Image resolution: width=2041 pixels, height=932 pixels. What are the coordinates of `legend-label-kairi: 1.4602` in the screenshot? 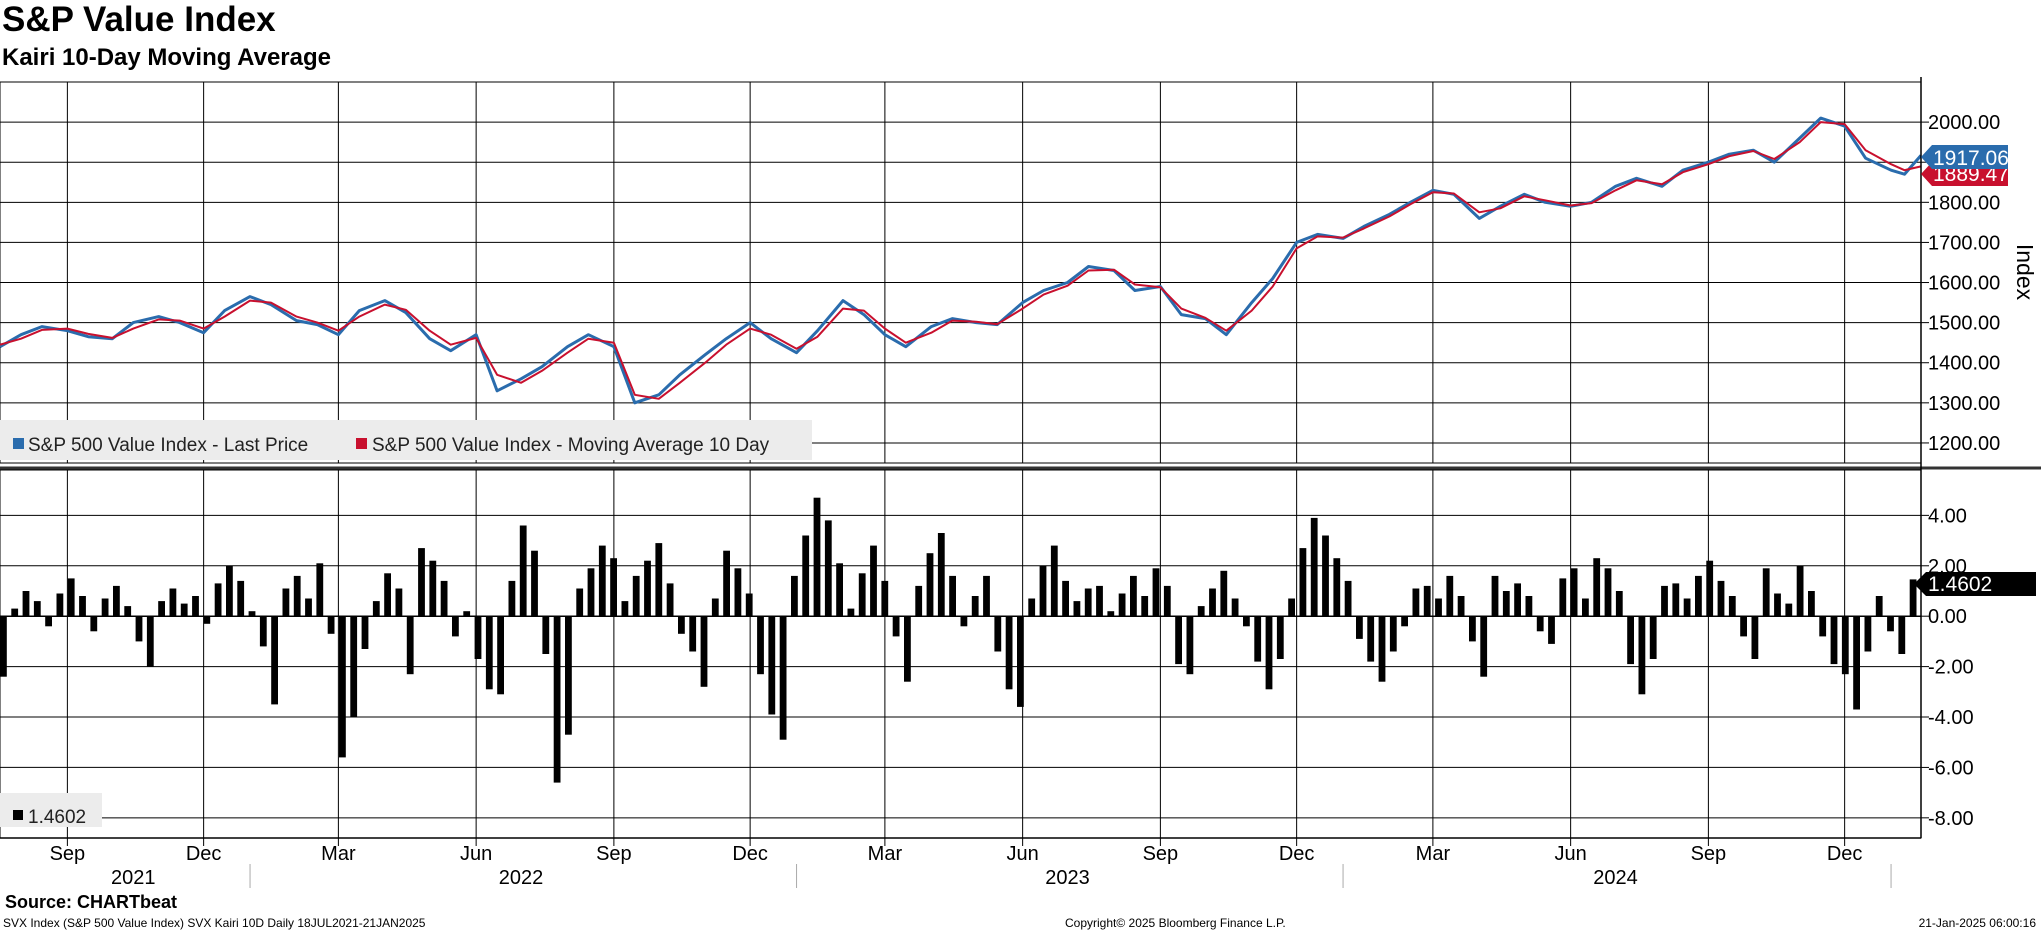 It's located at (57, 817).